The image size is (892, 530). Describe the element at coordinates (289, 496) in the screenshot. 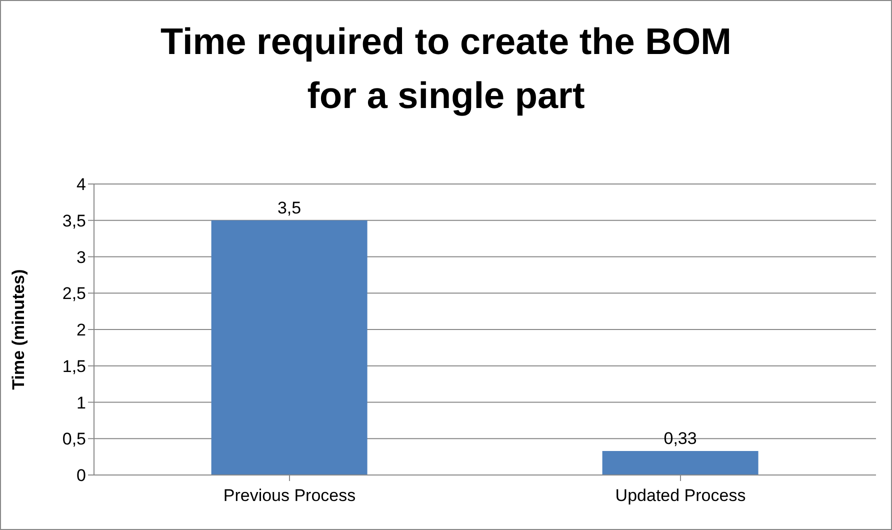

I see `x-tick-label: Previous Process` at that location.